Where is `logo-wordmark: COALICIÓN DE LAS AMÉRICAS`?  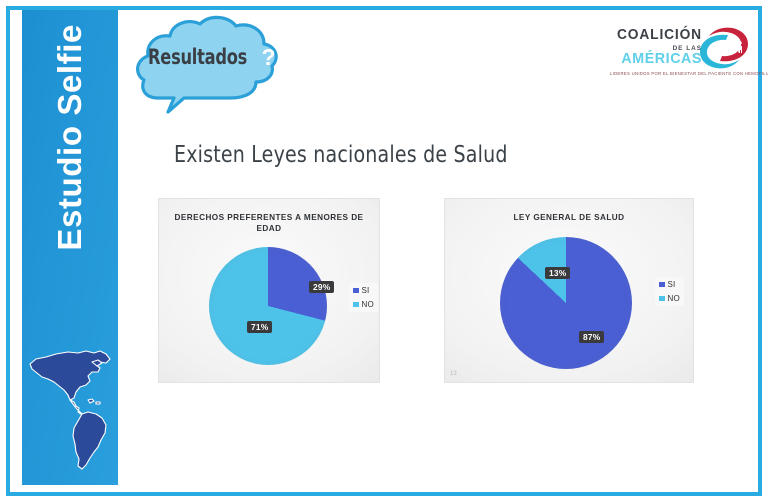
logo-wordmark: COALICIÓN DE LAS AMÉRICAS is located at coordinates (650, 47).